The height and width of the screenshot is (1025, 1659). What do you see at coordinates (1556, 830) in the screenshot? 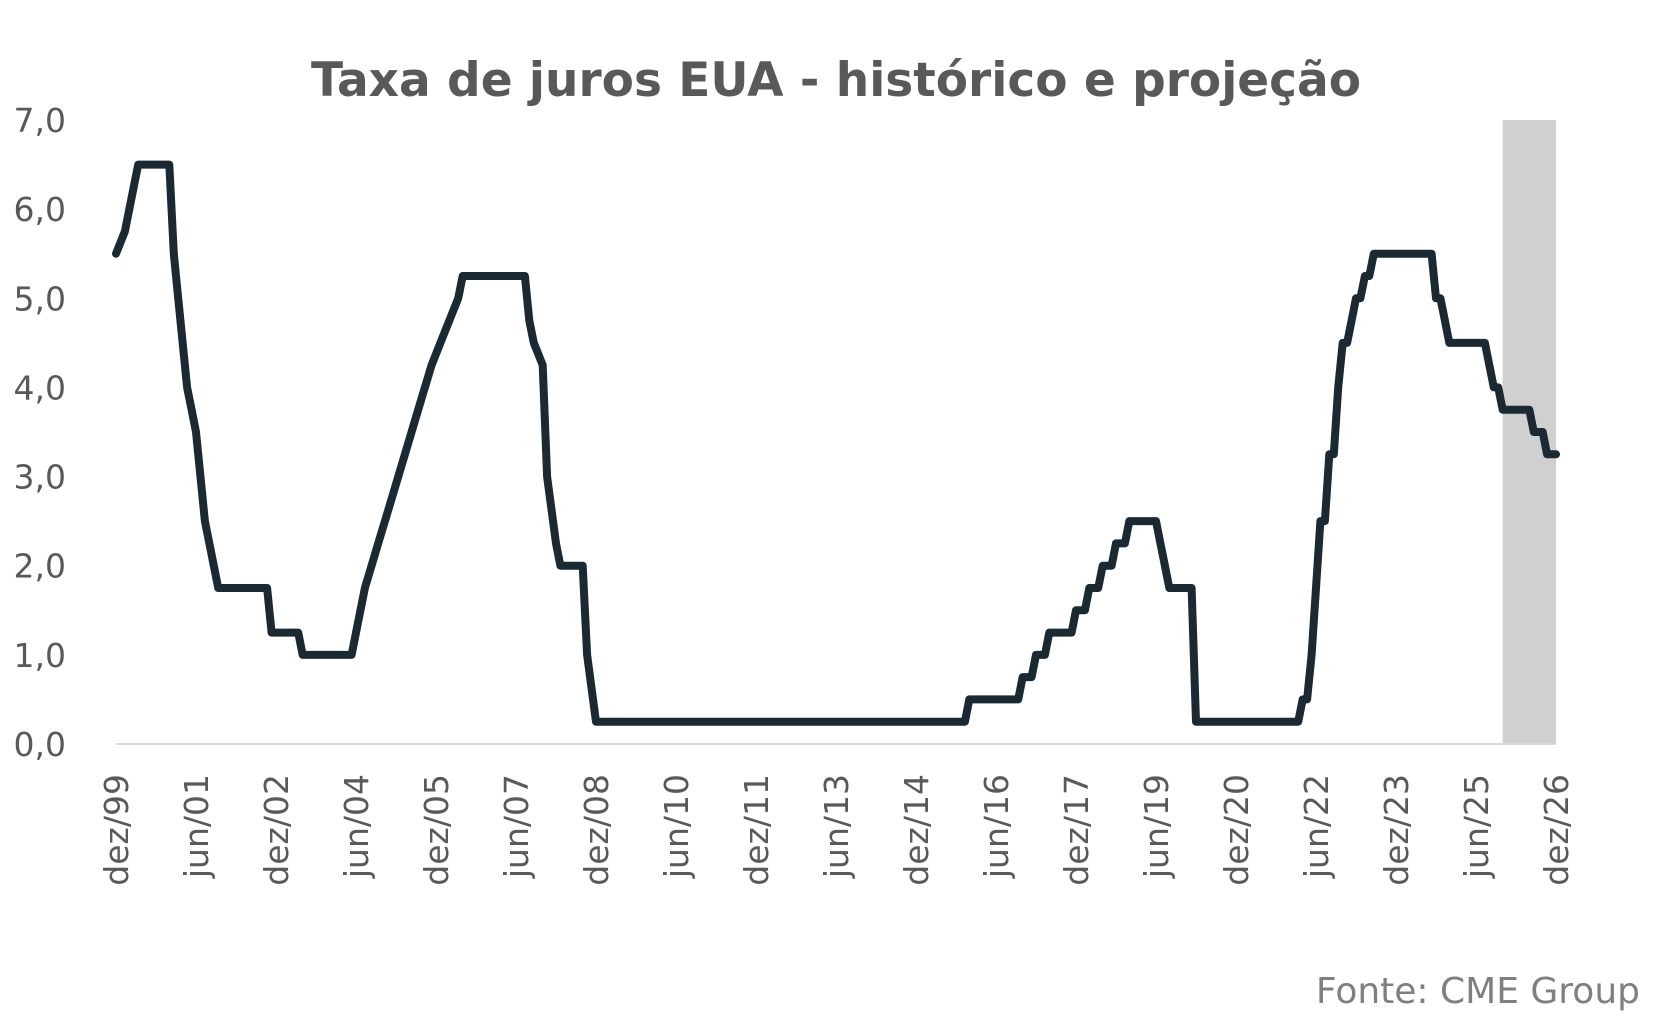
I see `x-tick-label: dez/26` at bounding box center [1556, 830].